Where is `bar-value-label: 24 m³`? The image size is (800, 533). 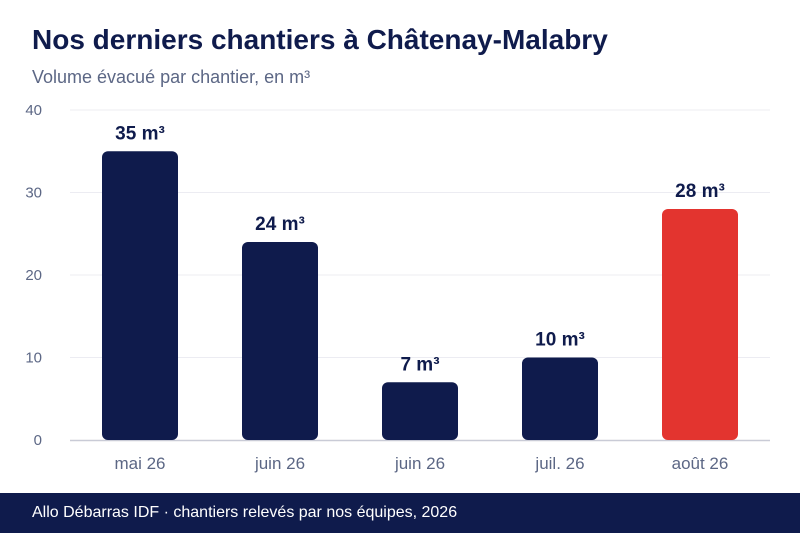
bar-value-label: 24 m³ is located at coordinates (280, 224).